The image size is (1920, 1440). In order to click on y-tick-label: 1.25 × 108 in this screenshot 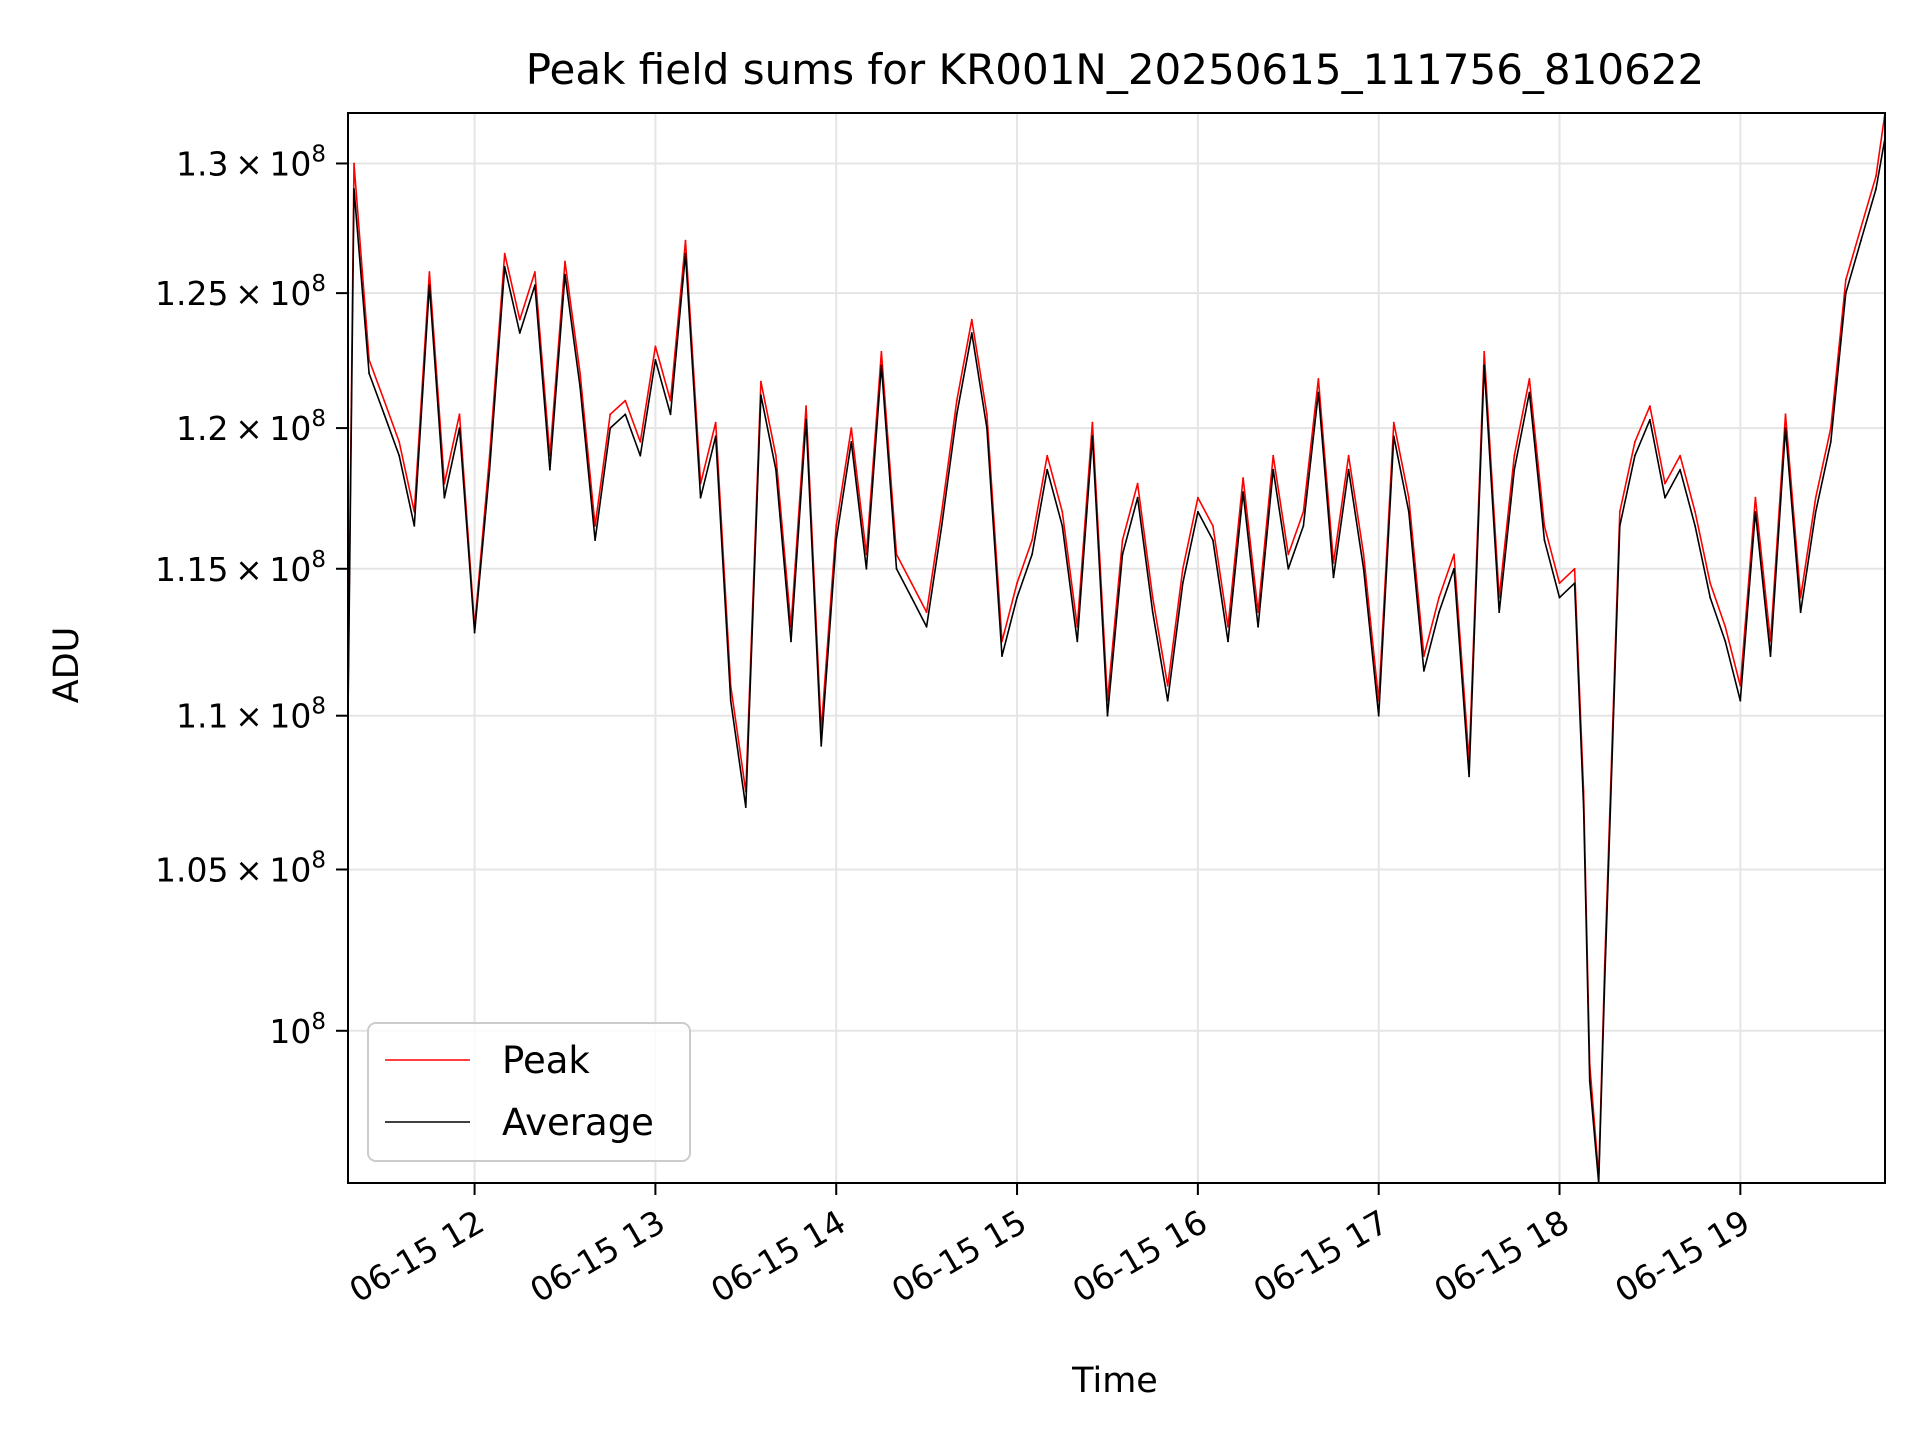, I will do `click(240, 292)`.